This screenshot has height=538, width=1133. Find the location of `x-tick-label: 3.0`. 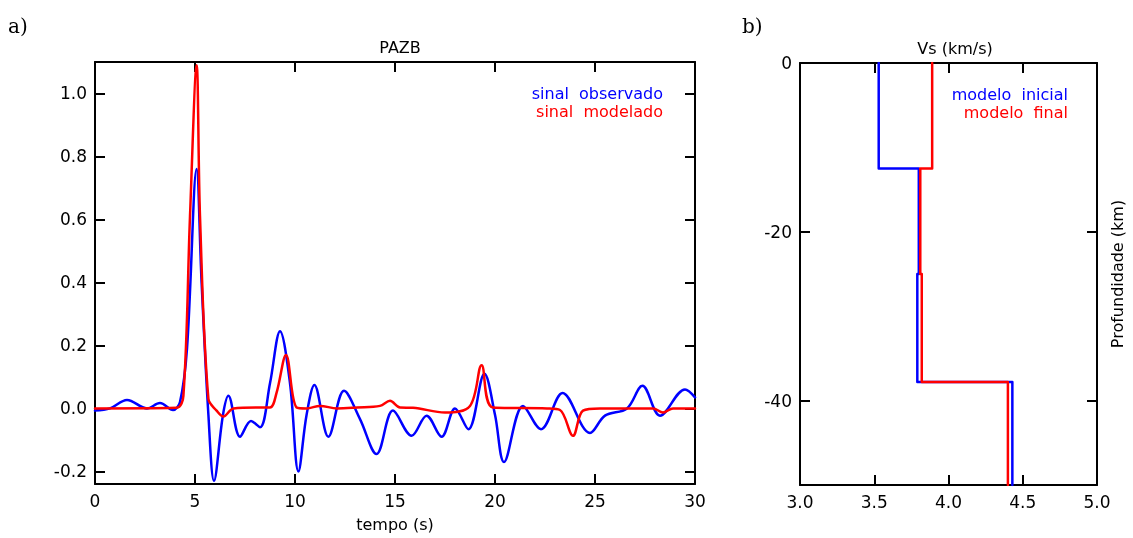

x-tick-label: 3.0 is located at coordinates (800, 501).